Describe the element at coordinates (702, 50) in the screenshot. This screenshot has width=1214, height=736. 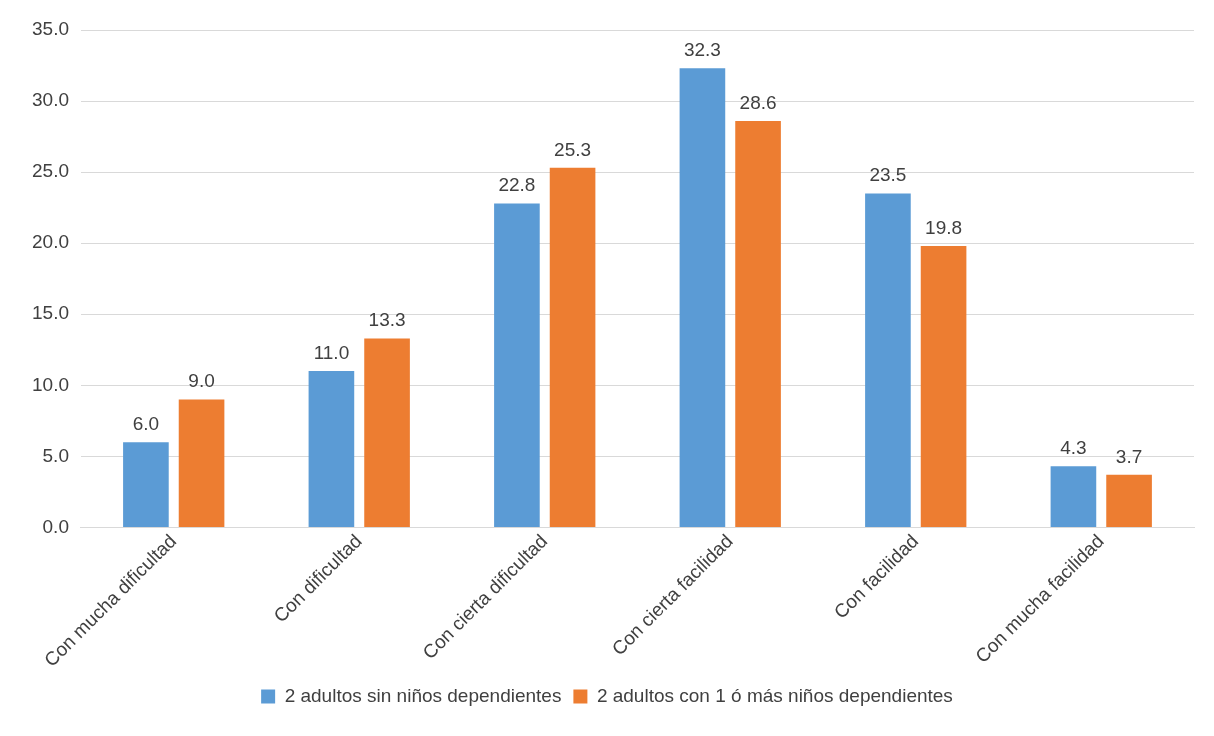
I see `data-label: 32.3` at that location.